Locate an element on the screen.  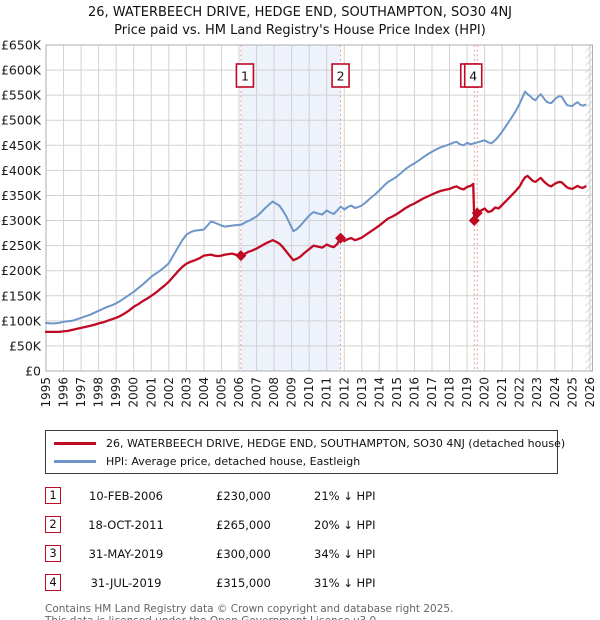
sale-row-3: 3 31-MAY-2019 £300,000 34% ↓ HPI is located at coordinates (300, 553).